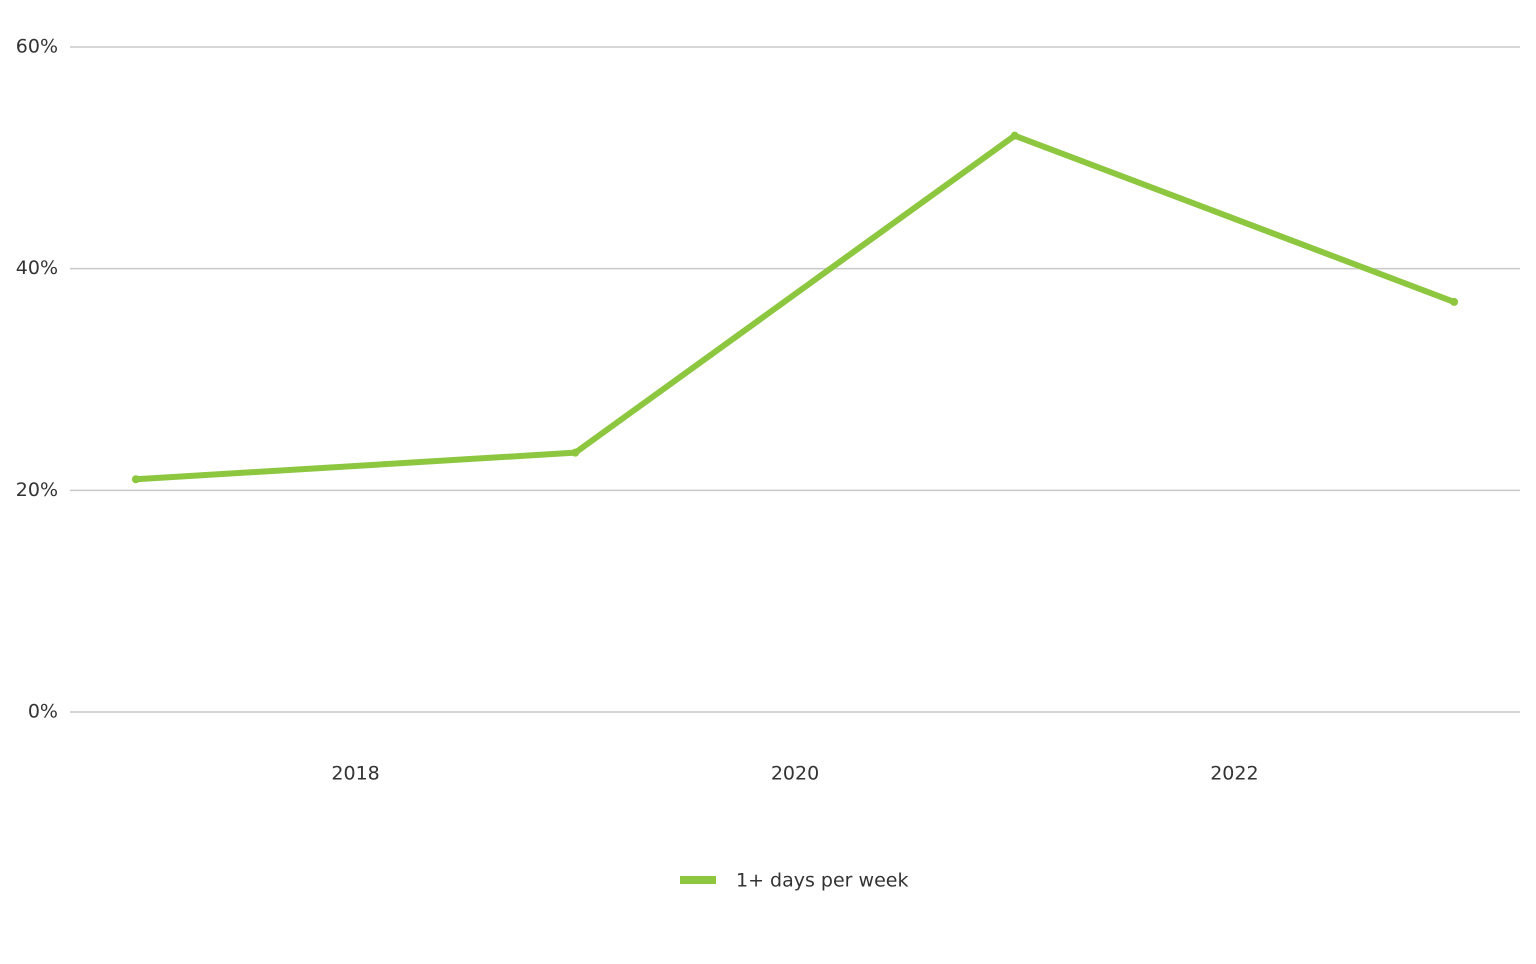 The width and height of the screenshot is (1536, 964). I want to click on y-tick-label: 40%, so click(37, 268).